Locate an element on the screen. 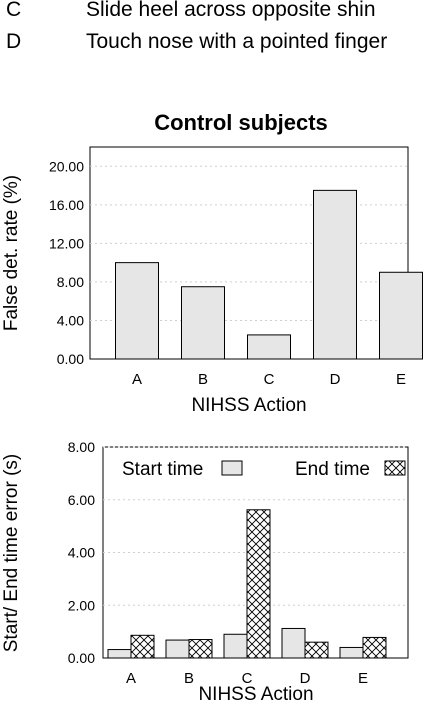  bar-a-start is located at coordinates (119, 654).